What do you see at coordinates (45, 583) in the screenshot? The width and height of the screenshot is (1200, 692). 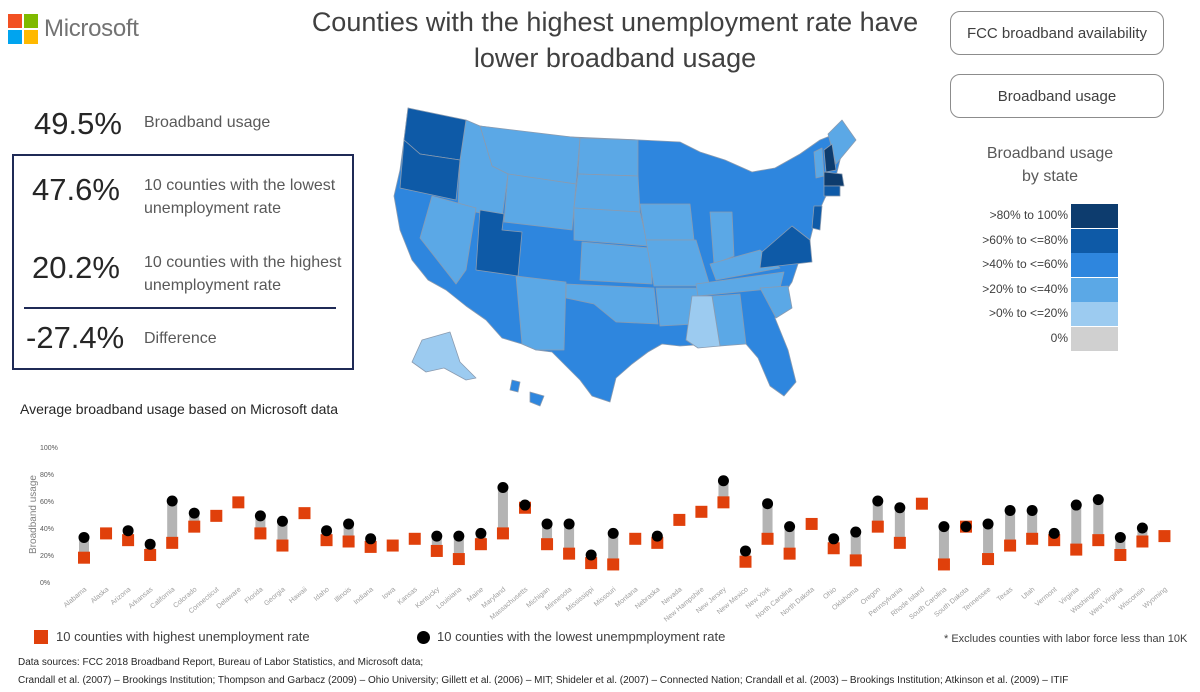 I see `y-tick-label: 0%` at bounding box center [45, 583].